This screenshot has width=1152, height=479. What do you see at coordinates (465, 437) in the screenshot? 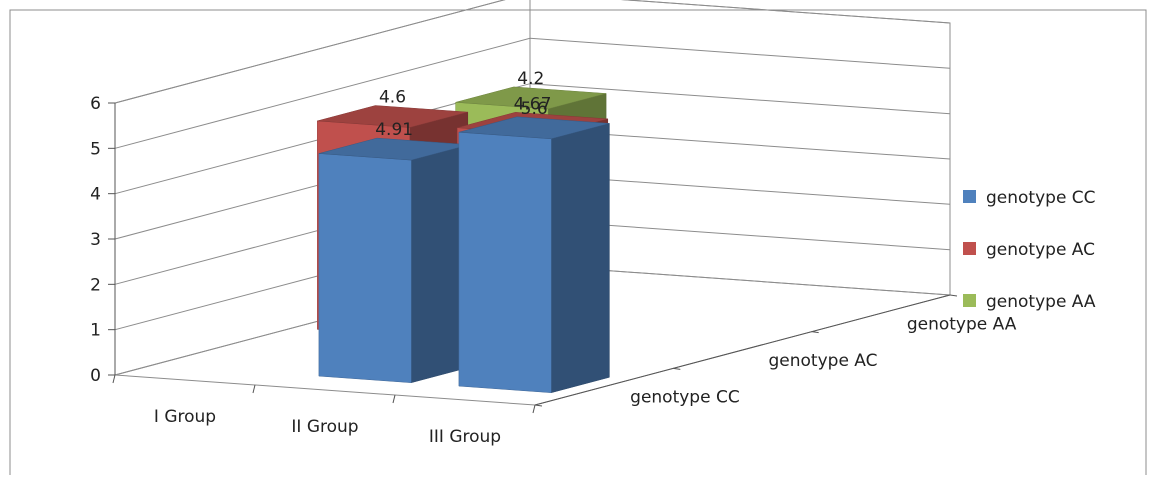
I see `x-tick-label-iii-group: III Group` at bounding box center [465, 437].